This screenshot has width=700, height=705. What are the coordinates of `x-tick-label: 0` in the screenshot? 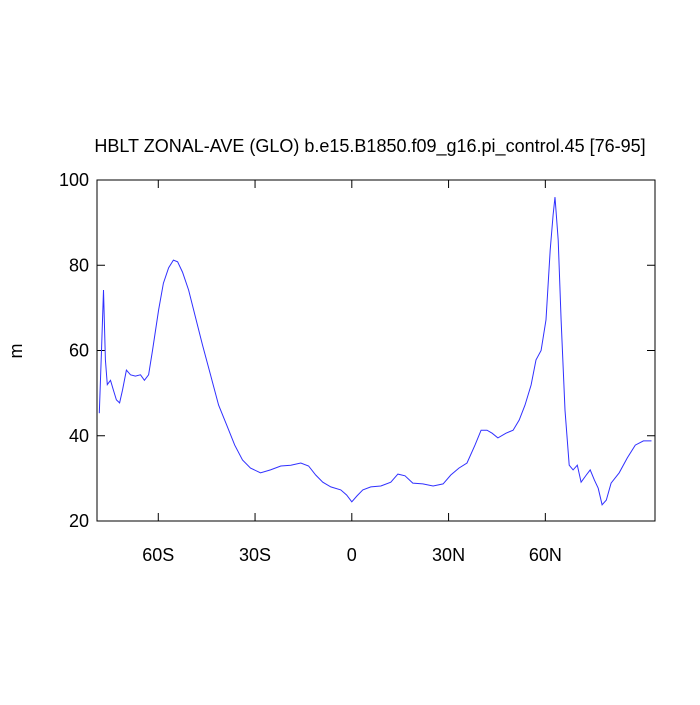 It's located at (352, 555).